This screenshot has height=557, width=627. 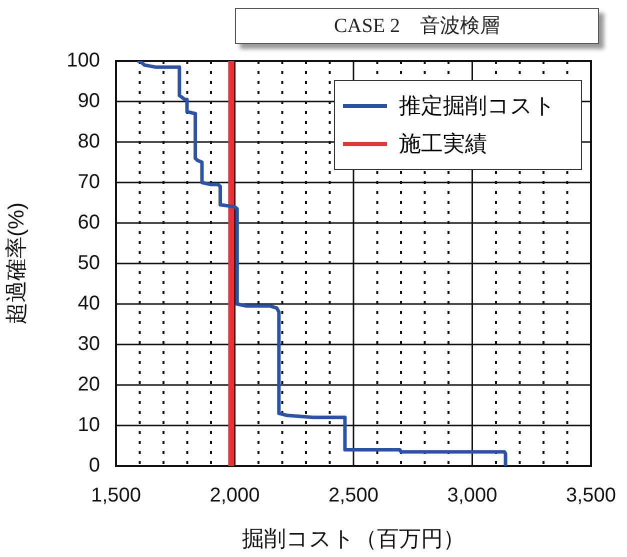 What do you see at coordinates (89, 385) in the screenshot?
I see `y-tick-label: 20` at bounding box center [89, 385].